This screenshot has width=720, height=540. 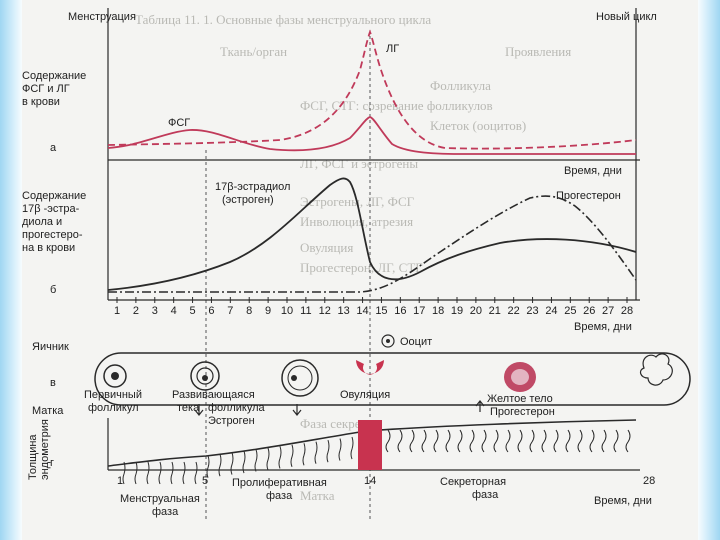 What do you see at coordinates (603, 327) in the screenshot?
I see `panel-b-time-label: Время, дни` at bounding box center [603, 327].